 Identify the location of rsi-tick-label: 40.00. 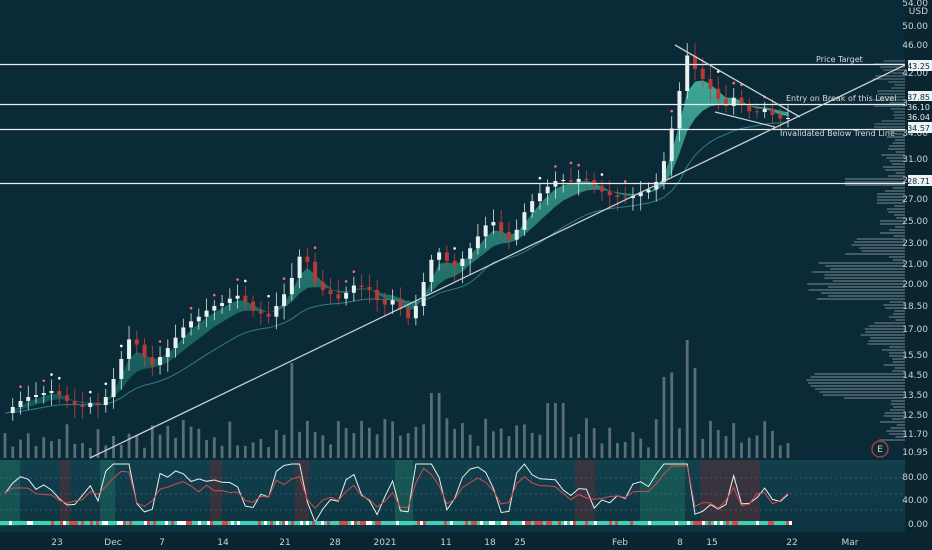
(915, 501).